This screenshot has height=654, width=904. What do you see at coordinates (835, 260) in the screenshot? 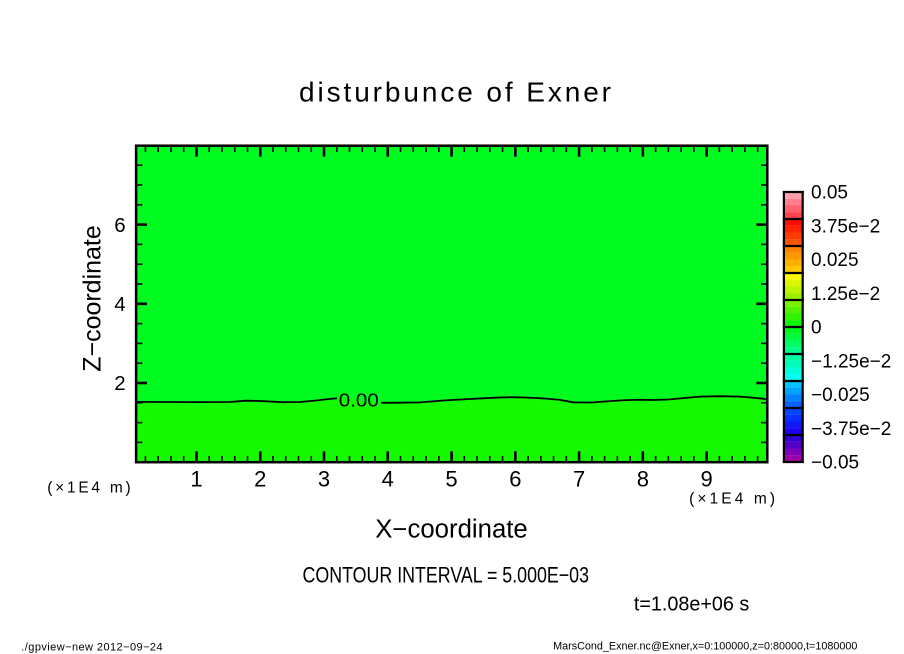
I see `svg-text: 0.025` at bounding box center [835, 260].